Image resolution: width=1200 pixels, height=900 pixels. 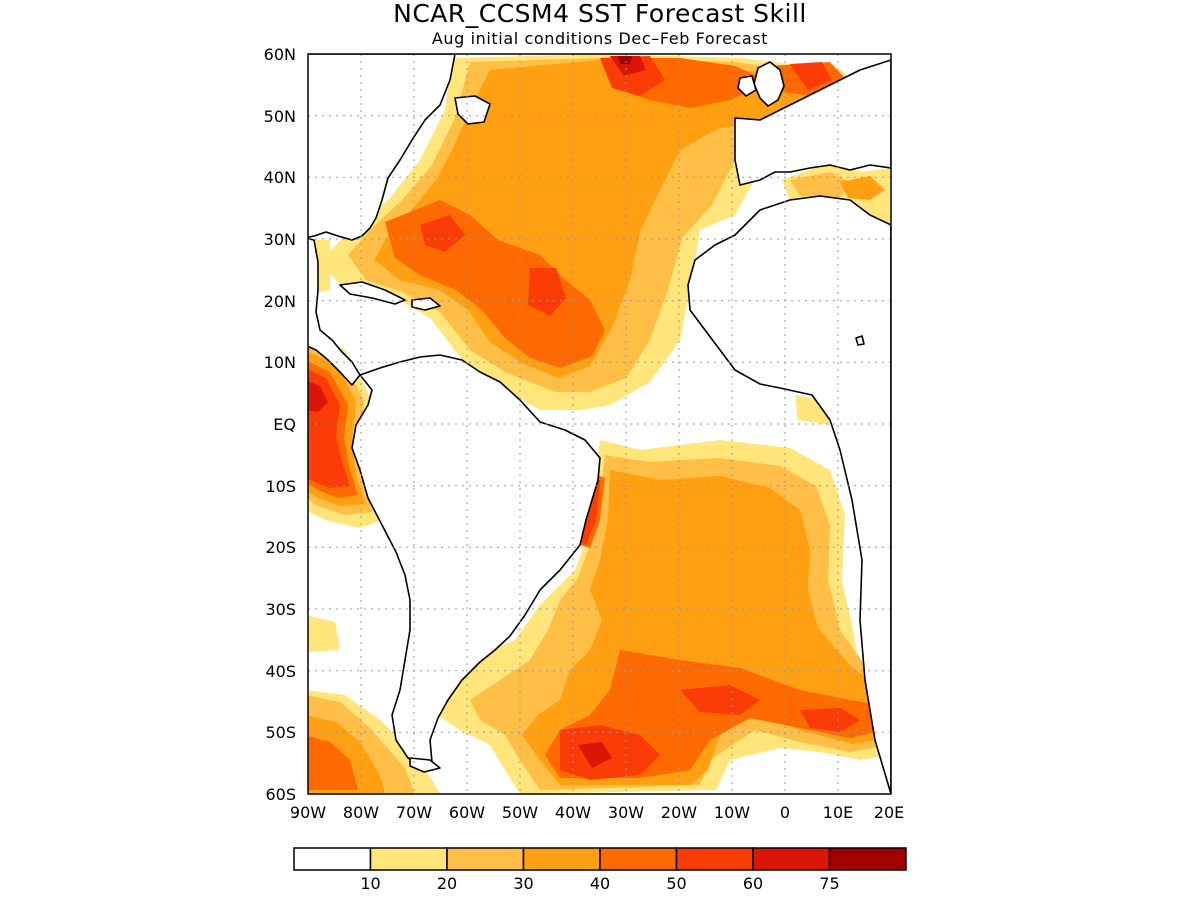 I want to click on colorbar-label: 20, so click(x=447, y=883).